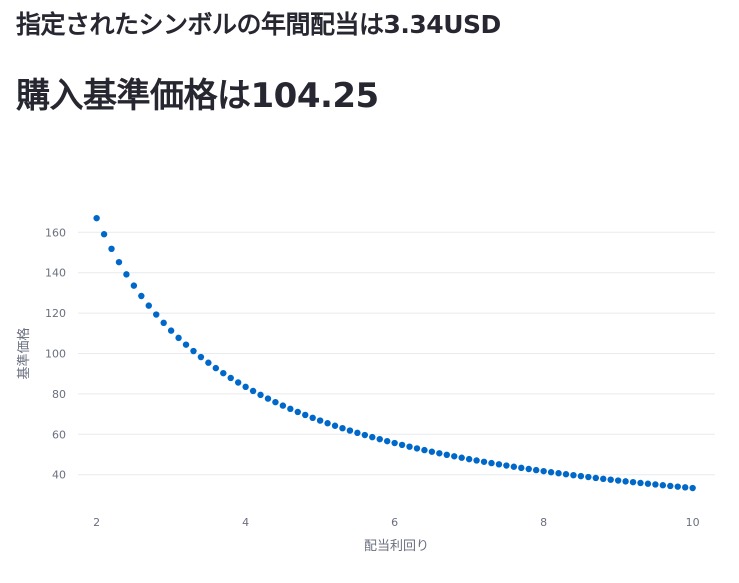 Image resolution: width=739 pixels, height=583 pixels. I want to click on base-price-heading: 購入基準価格は104.25, so click(197, 96).